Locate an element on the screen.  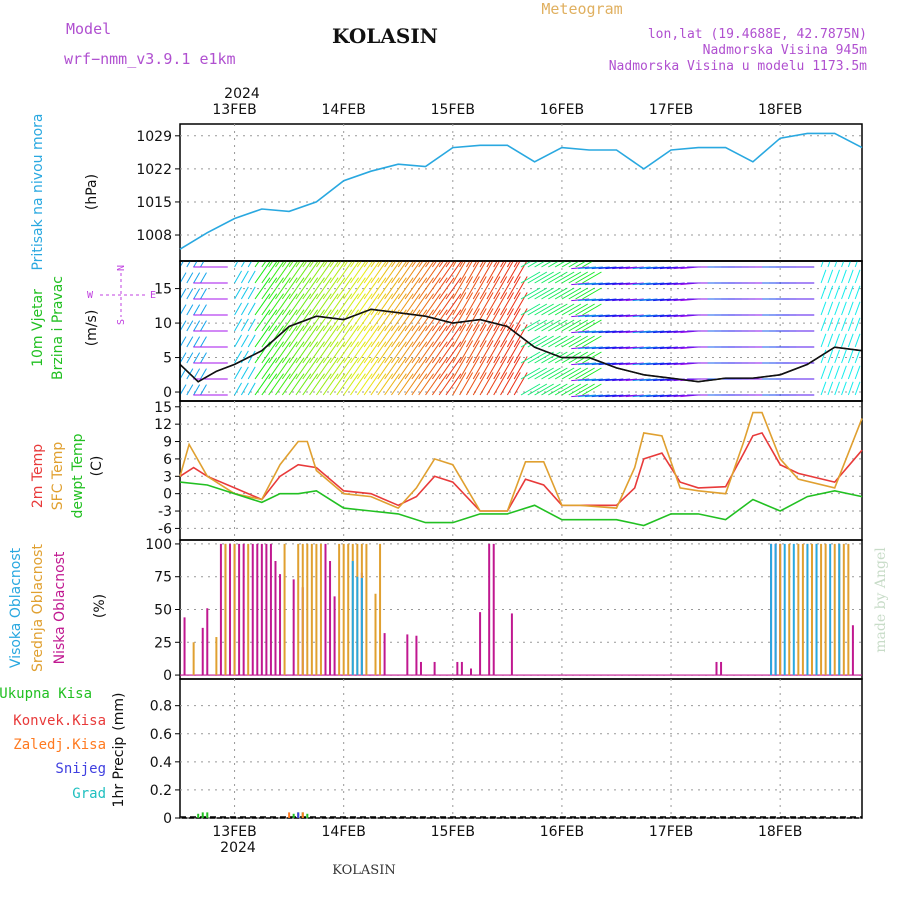
y-tick-label: -3 is located at coordinates (165, 512).